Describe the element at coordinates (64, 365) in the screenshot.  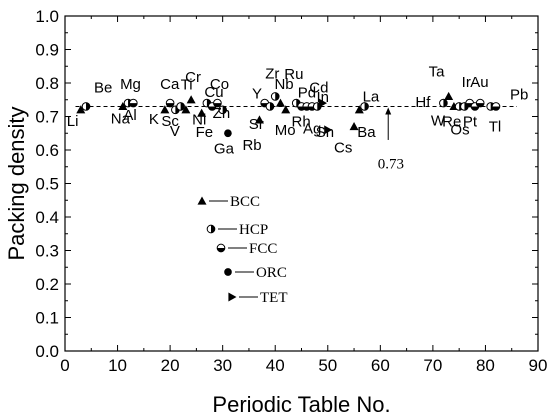
I see `x-tick-label: 0` at that location.